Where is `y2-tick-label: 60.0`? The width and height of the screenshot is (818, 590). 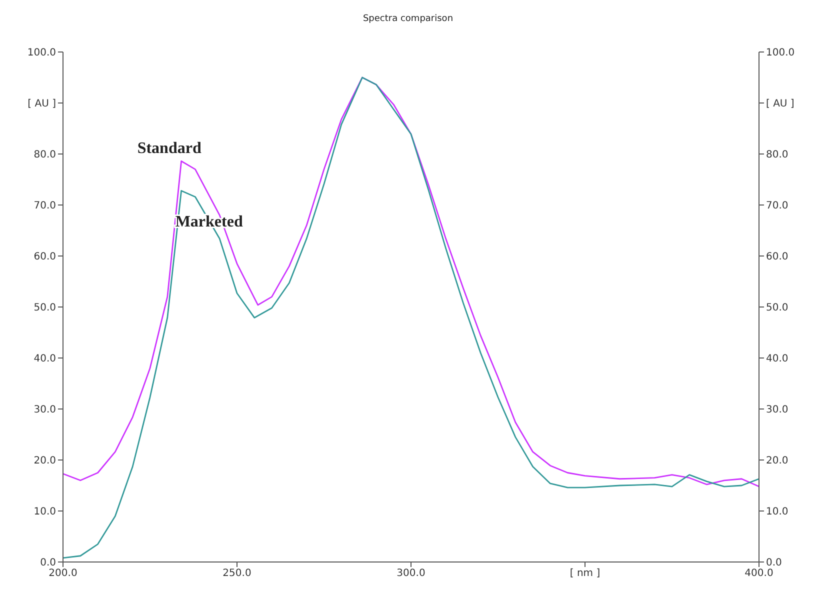
y2-tick-label: 60.0 is located at coordinates (777, 257).